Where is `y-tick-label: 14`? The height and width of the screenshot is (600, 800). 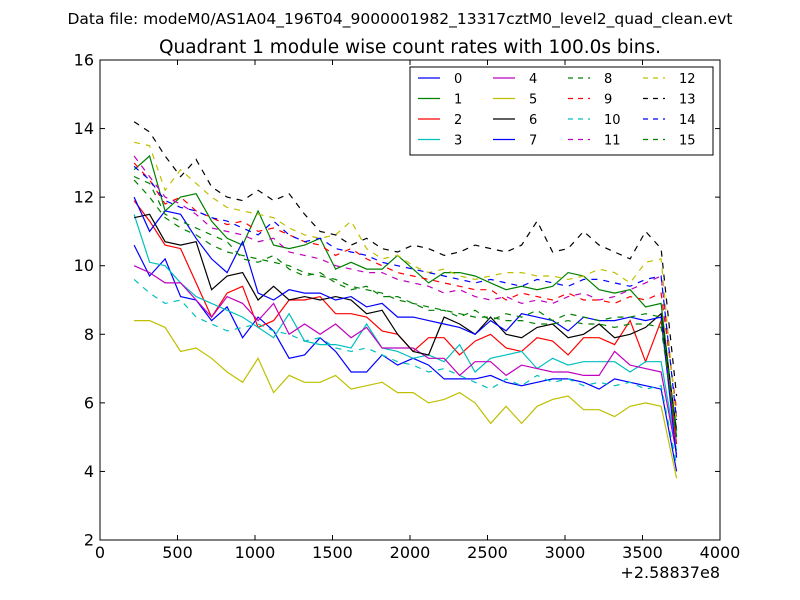
y-tick-label: 14 is located at coordinates (84, 128).